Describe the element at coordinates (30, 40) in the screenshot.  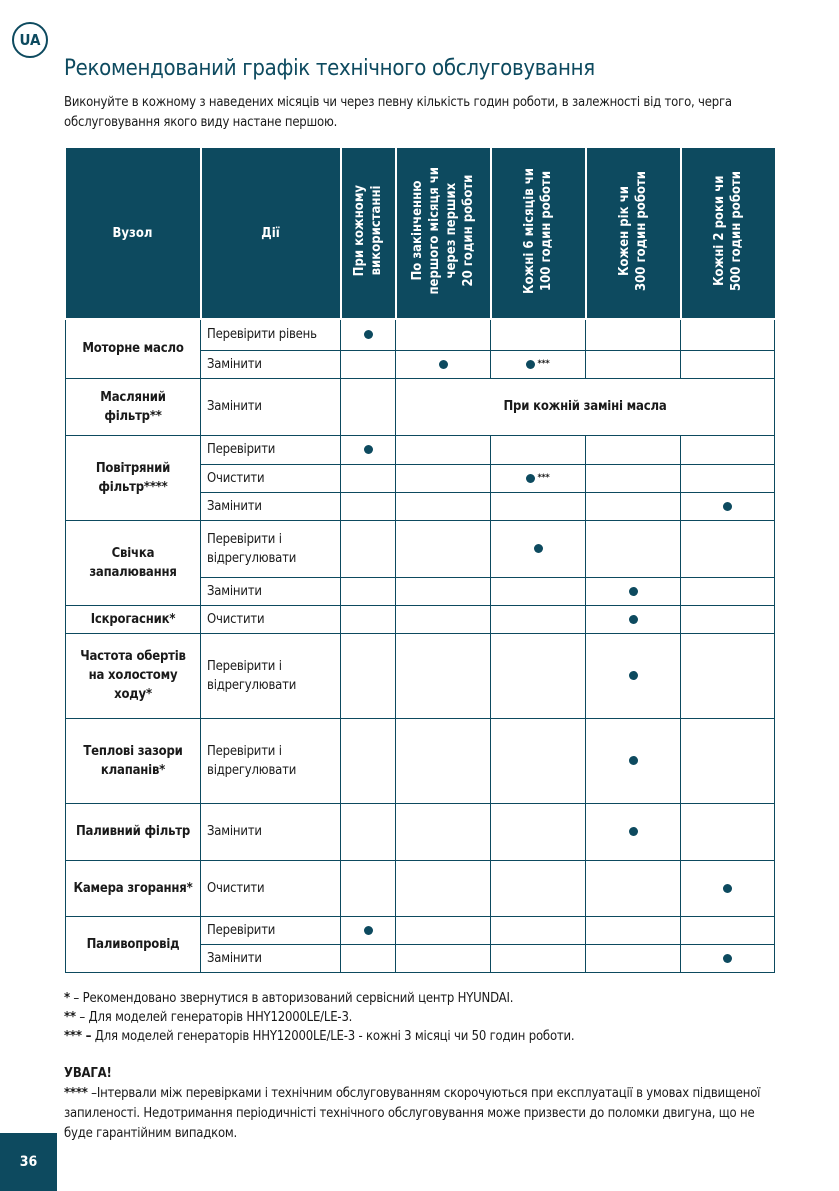
I see `language-badge: UA` at that location.